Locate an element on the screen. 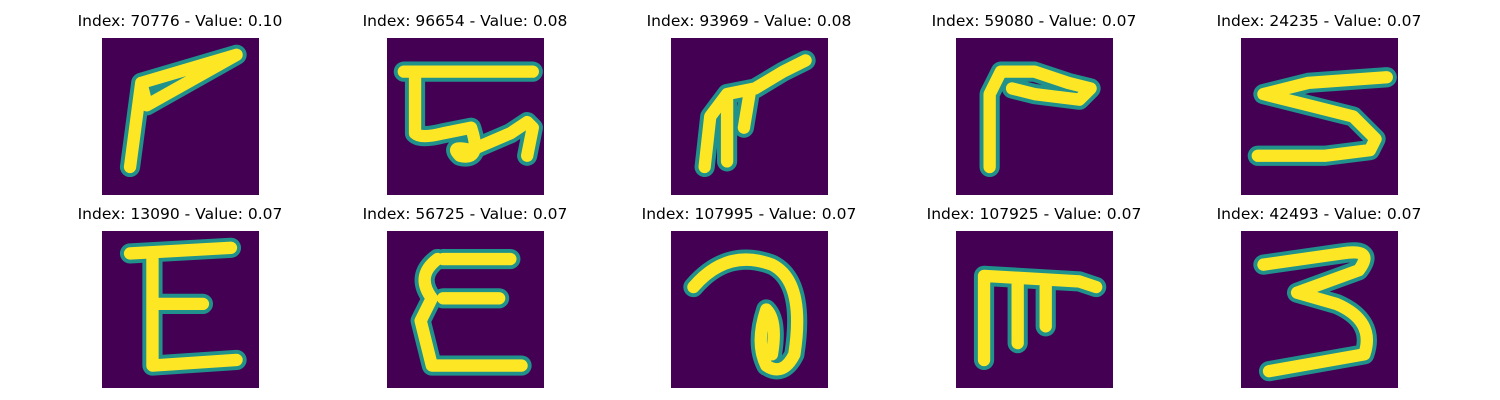 The image size is (1500, 400). panel-title: Index: 93969 - Value: 0.08 is located at coordinates (749, 21).